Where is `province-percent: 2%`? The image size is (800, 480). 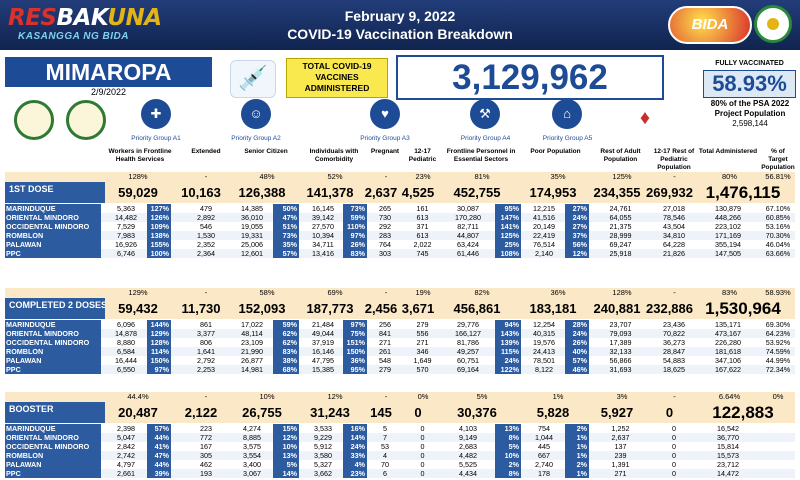 province-percent: 2% is located at coordinates (508, 464).